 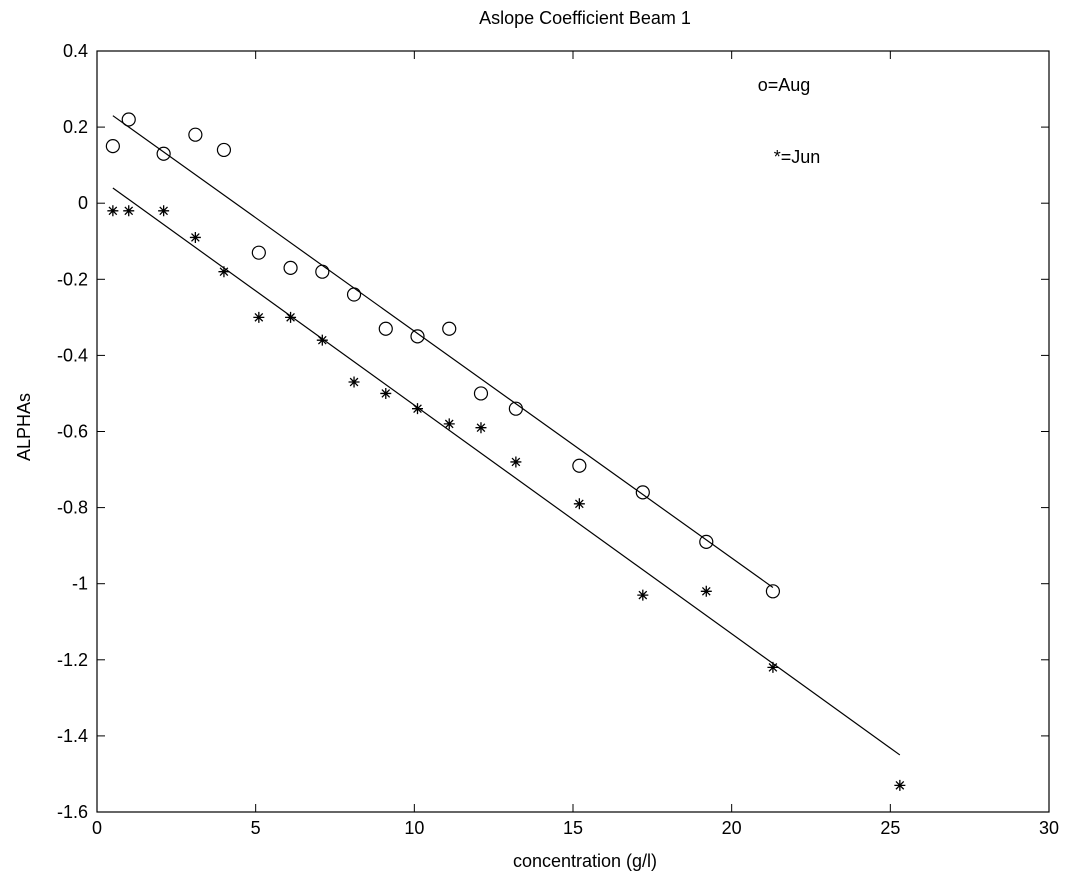 I want to click on y-tick-label: -1.4, so click(x=72, y=736).